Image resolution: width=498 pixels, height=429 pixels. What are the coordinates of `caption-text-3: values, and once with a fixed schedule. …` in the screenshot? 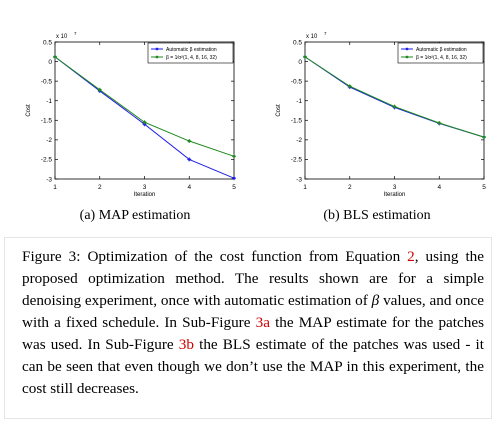 It's located at (253, 311).